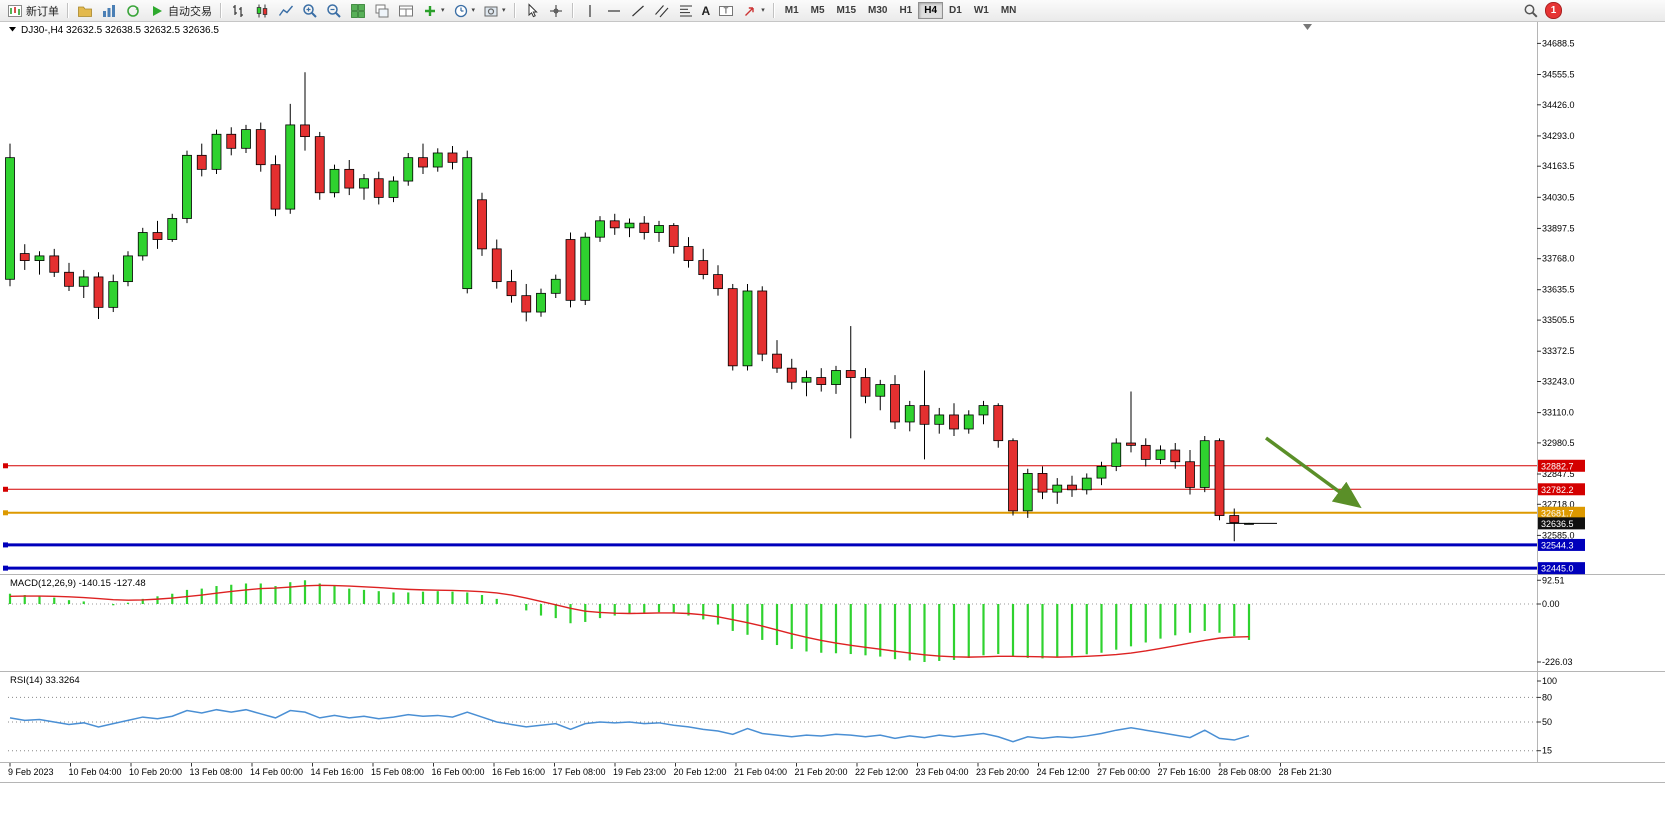 This screenshot has width=1665, height=837. What do you see at coordinates (95, 772) in the screenshot?
I see `svg-text: 10 Feb 04:00` at bounding box center [95, 772].